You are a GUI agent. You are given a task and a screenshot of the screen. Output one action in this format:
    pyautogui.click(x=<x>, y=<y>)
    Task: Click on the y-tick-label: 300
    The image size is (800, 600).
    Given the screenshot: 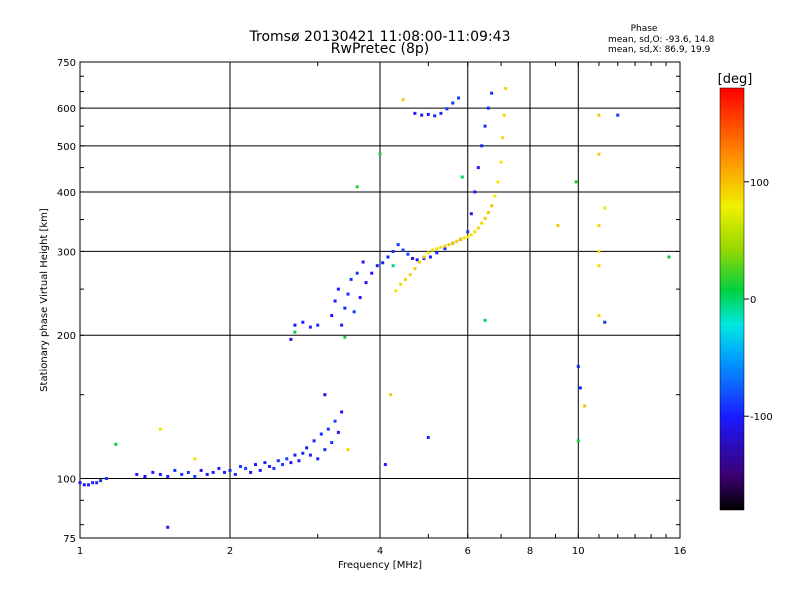 What is the action you would take?
    pyautogui.click(x=66, y=252)
    